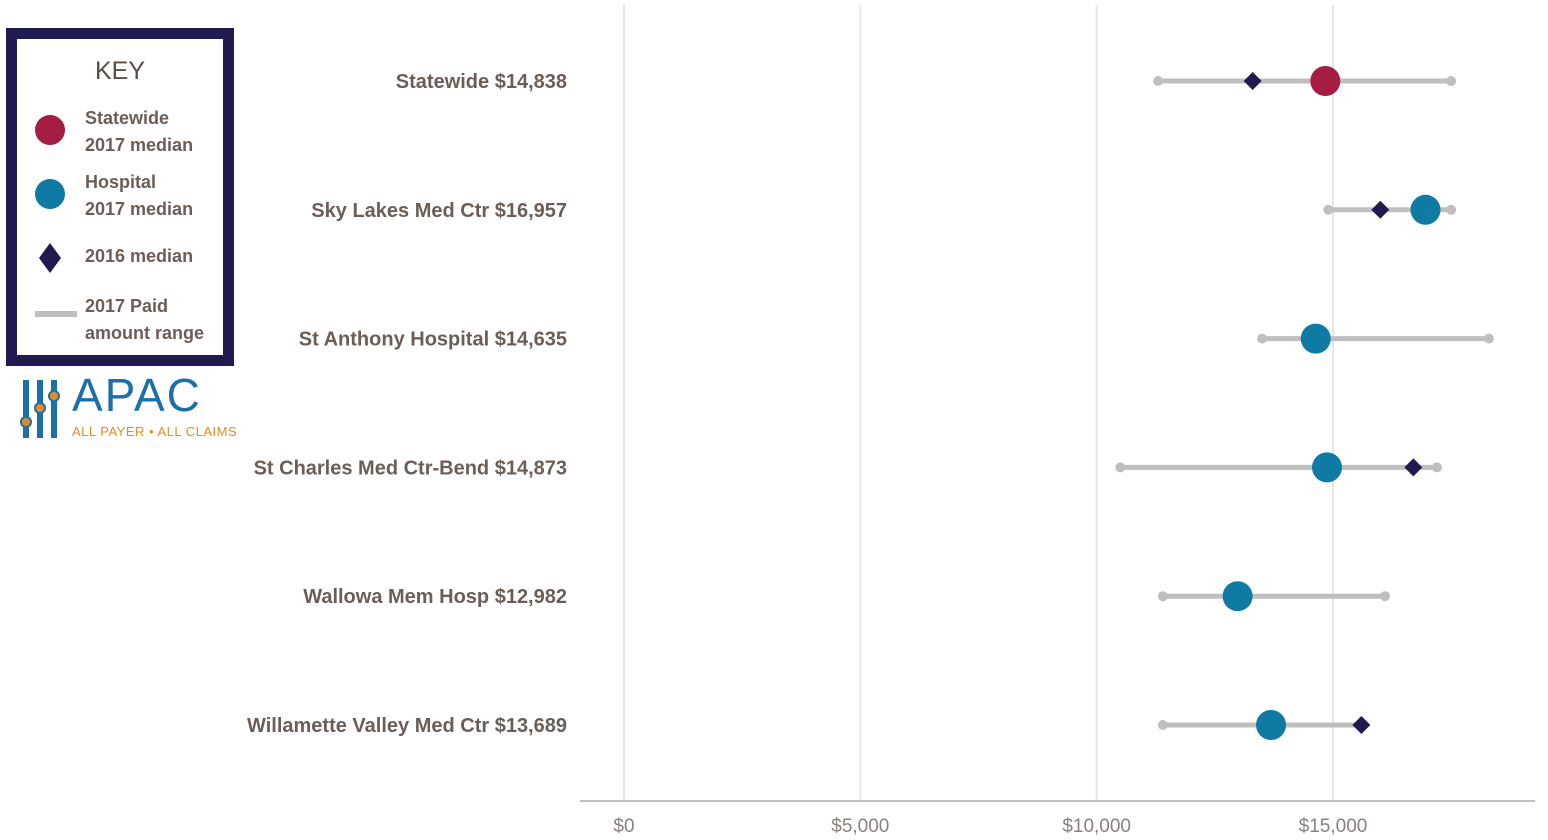  Describe the element at coordinates (137, 395) in the screenshot. I see `apac-logo-name: APAC` at that location.